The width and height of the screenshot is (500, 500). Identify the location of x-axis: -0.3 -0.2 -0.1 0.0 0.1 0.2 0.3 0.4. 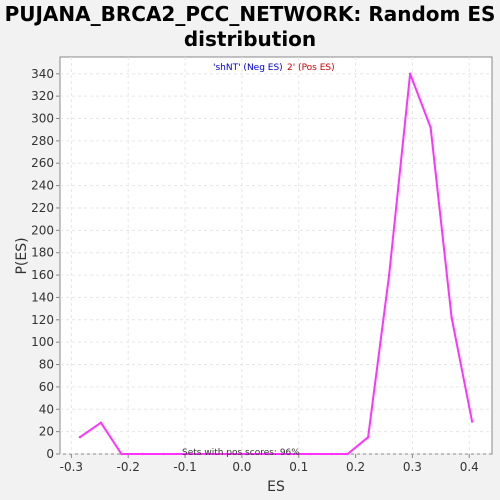
(269, 464).